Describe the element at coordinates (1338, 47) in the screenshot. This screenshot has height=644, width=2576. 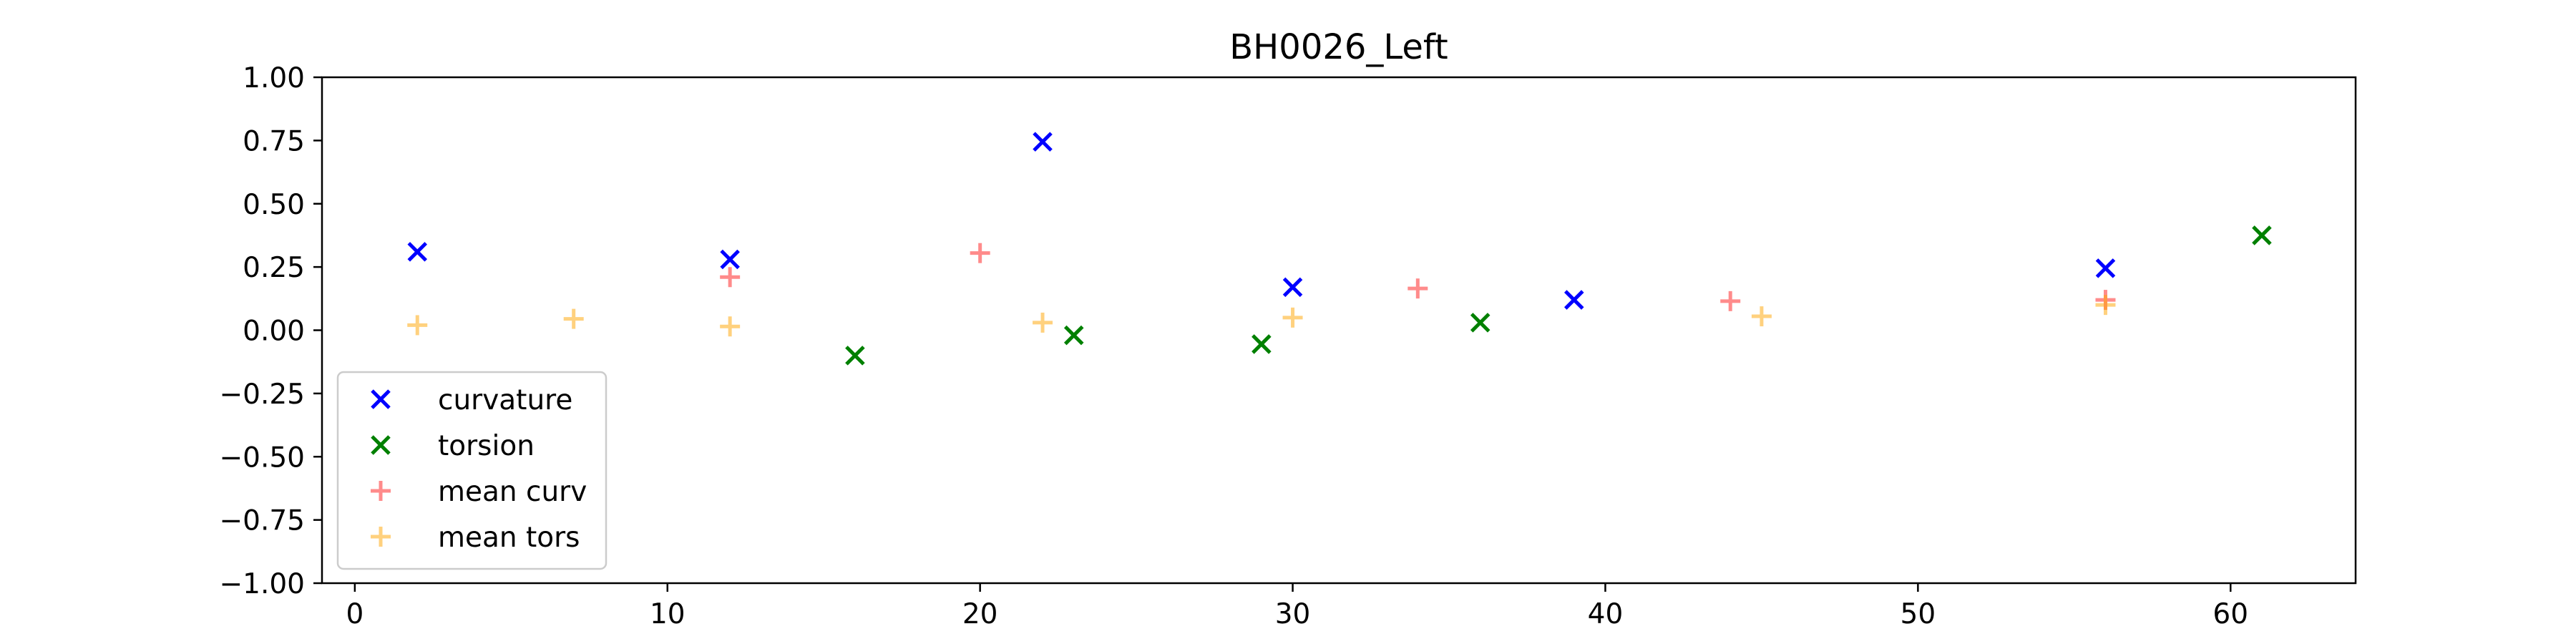
I see `chart-title: BH0026_Left` at that location.